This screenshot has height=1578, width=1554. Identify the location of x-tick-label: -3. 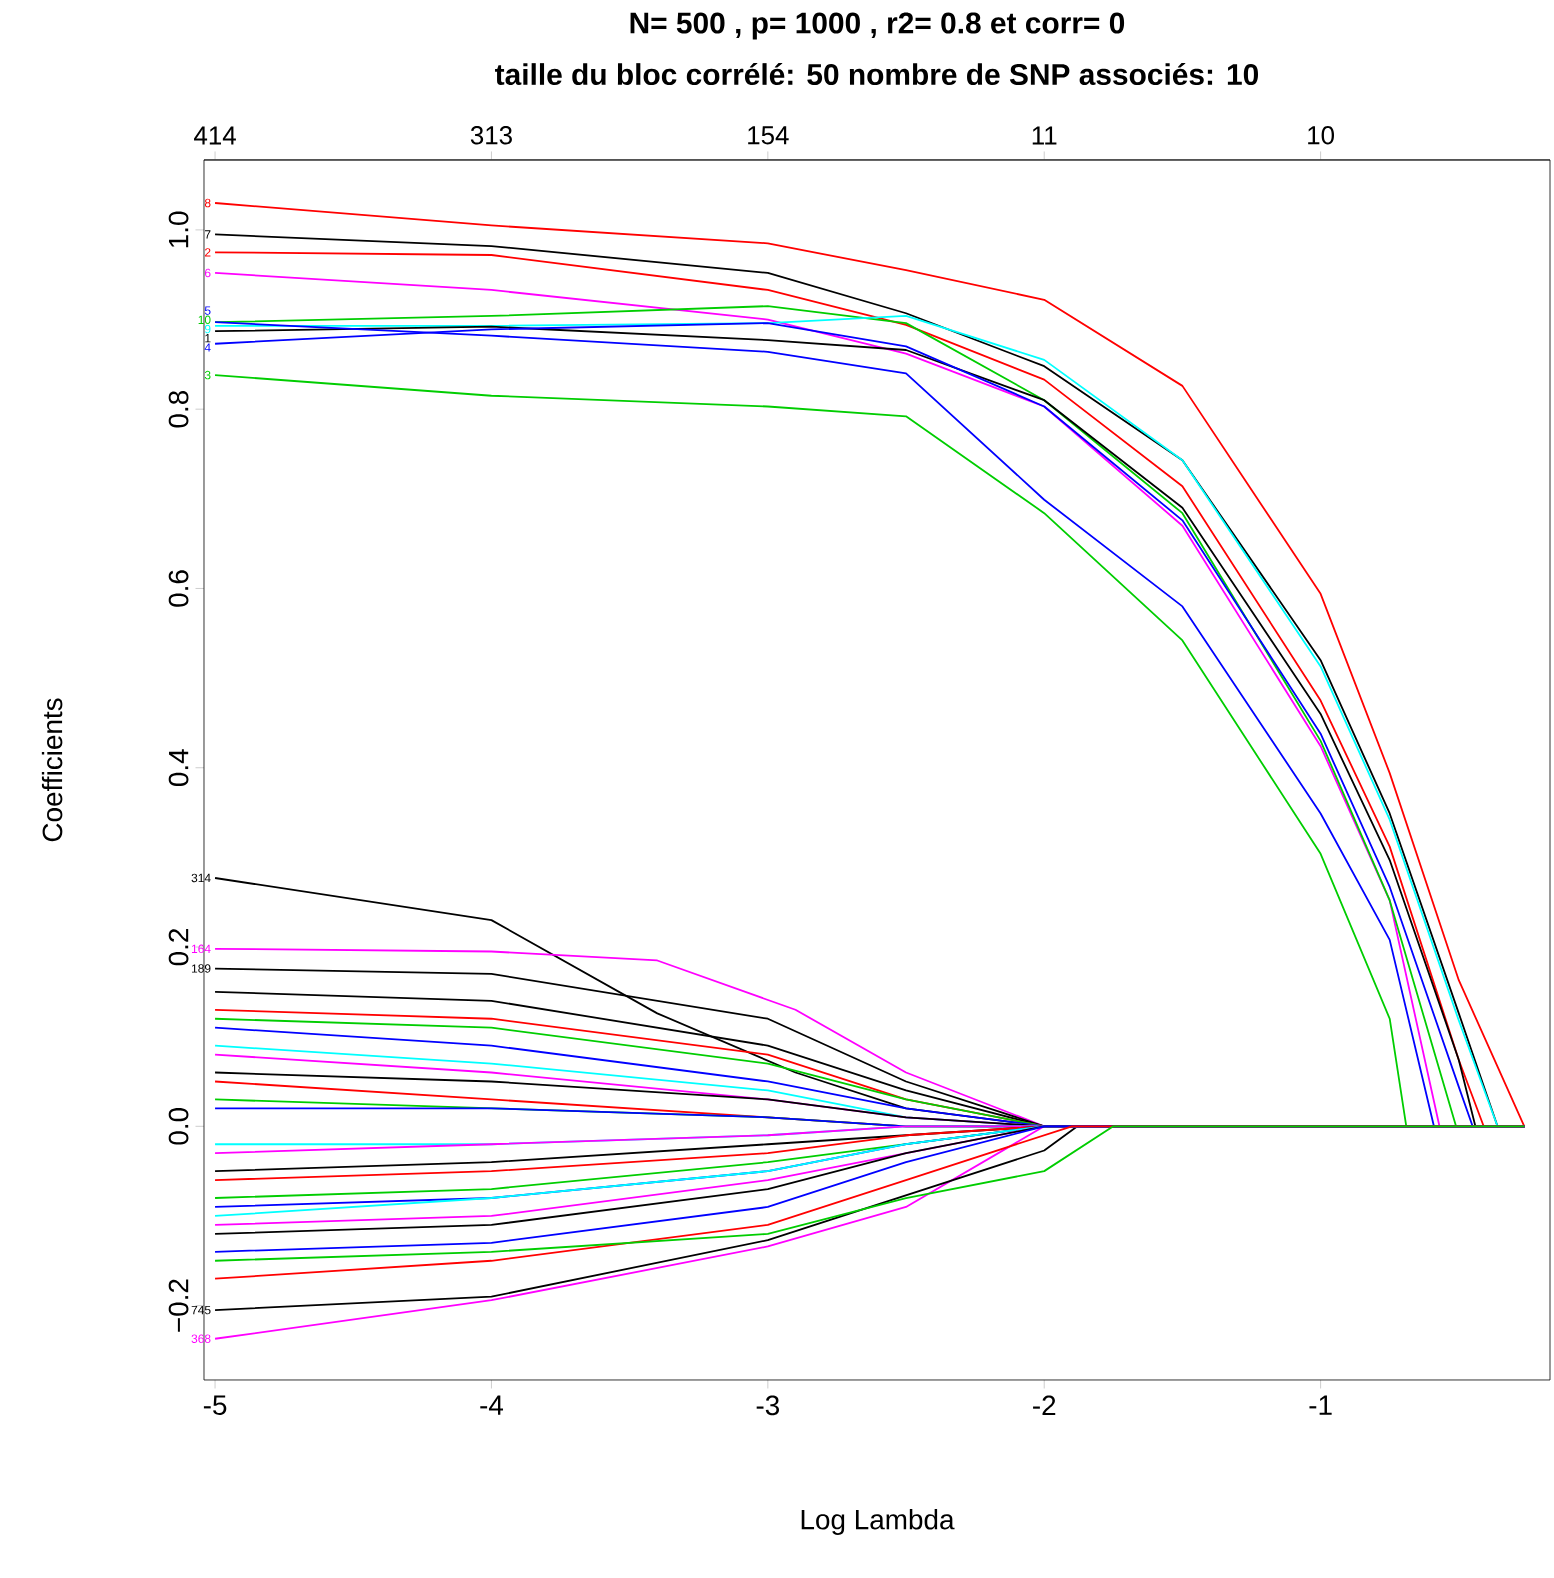
(767, 1405).